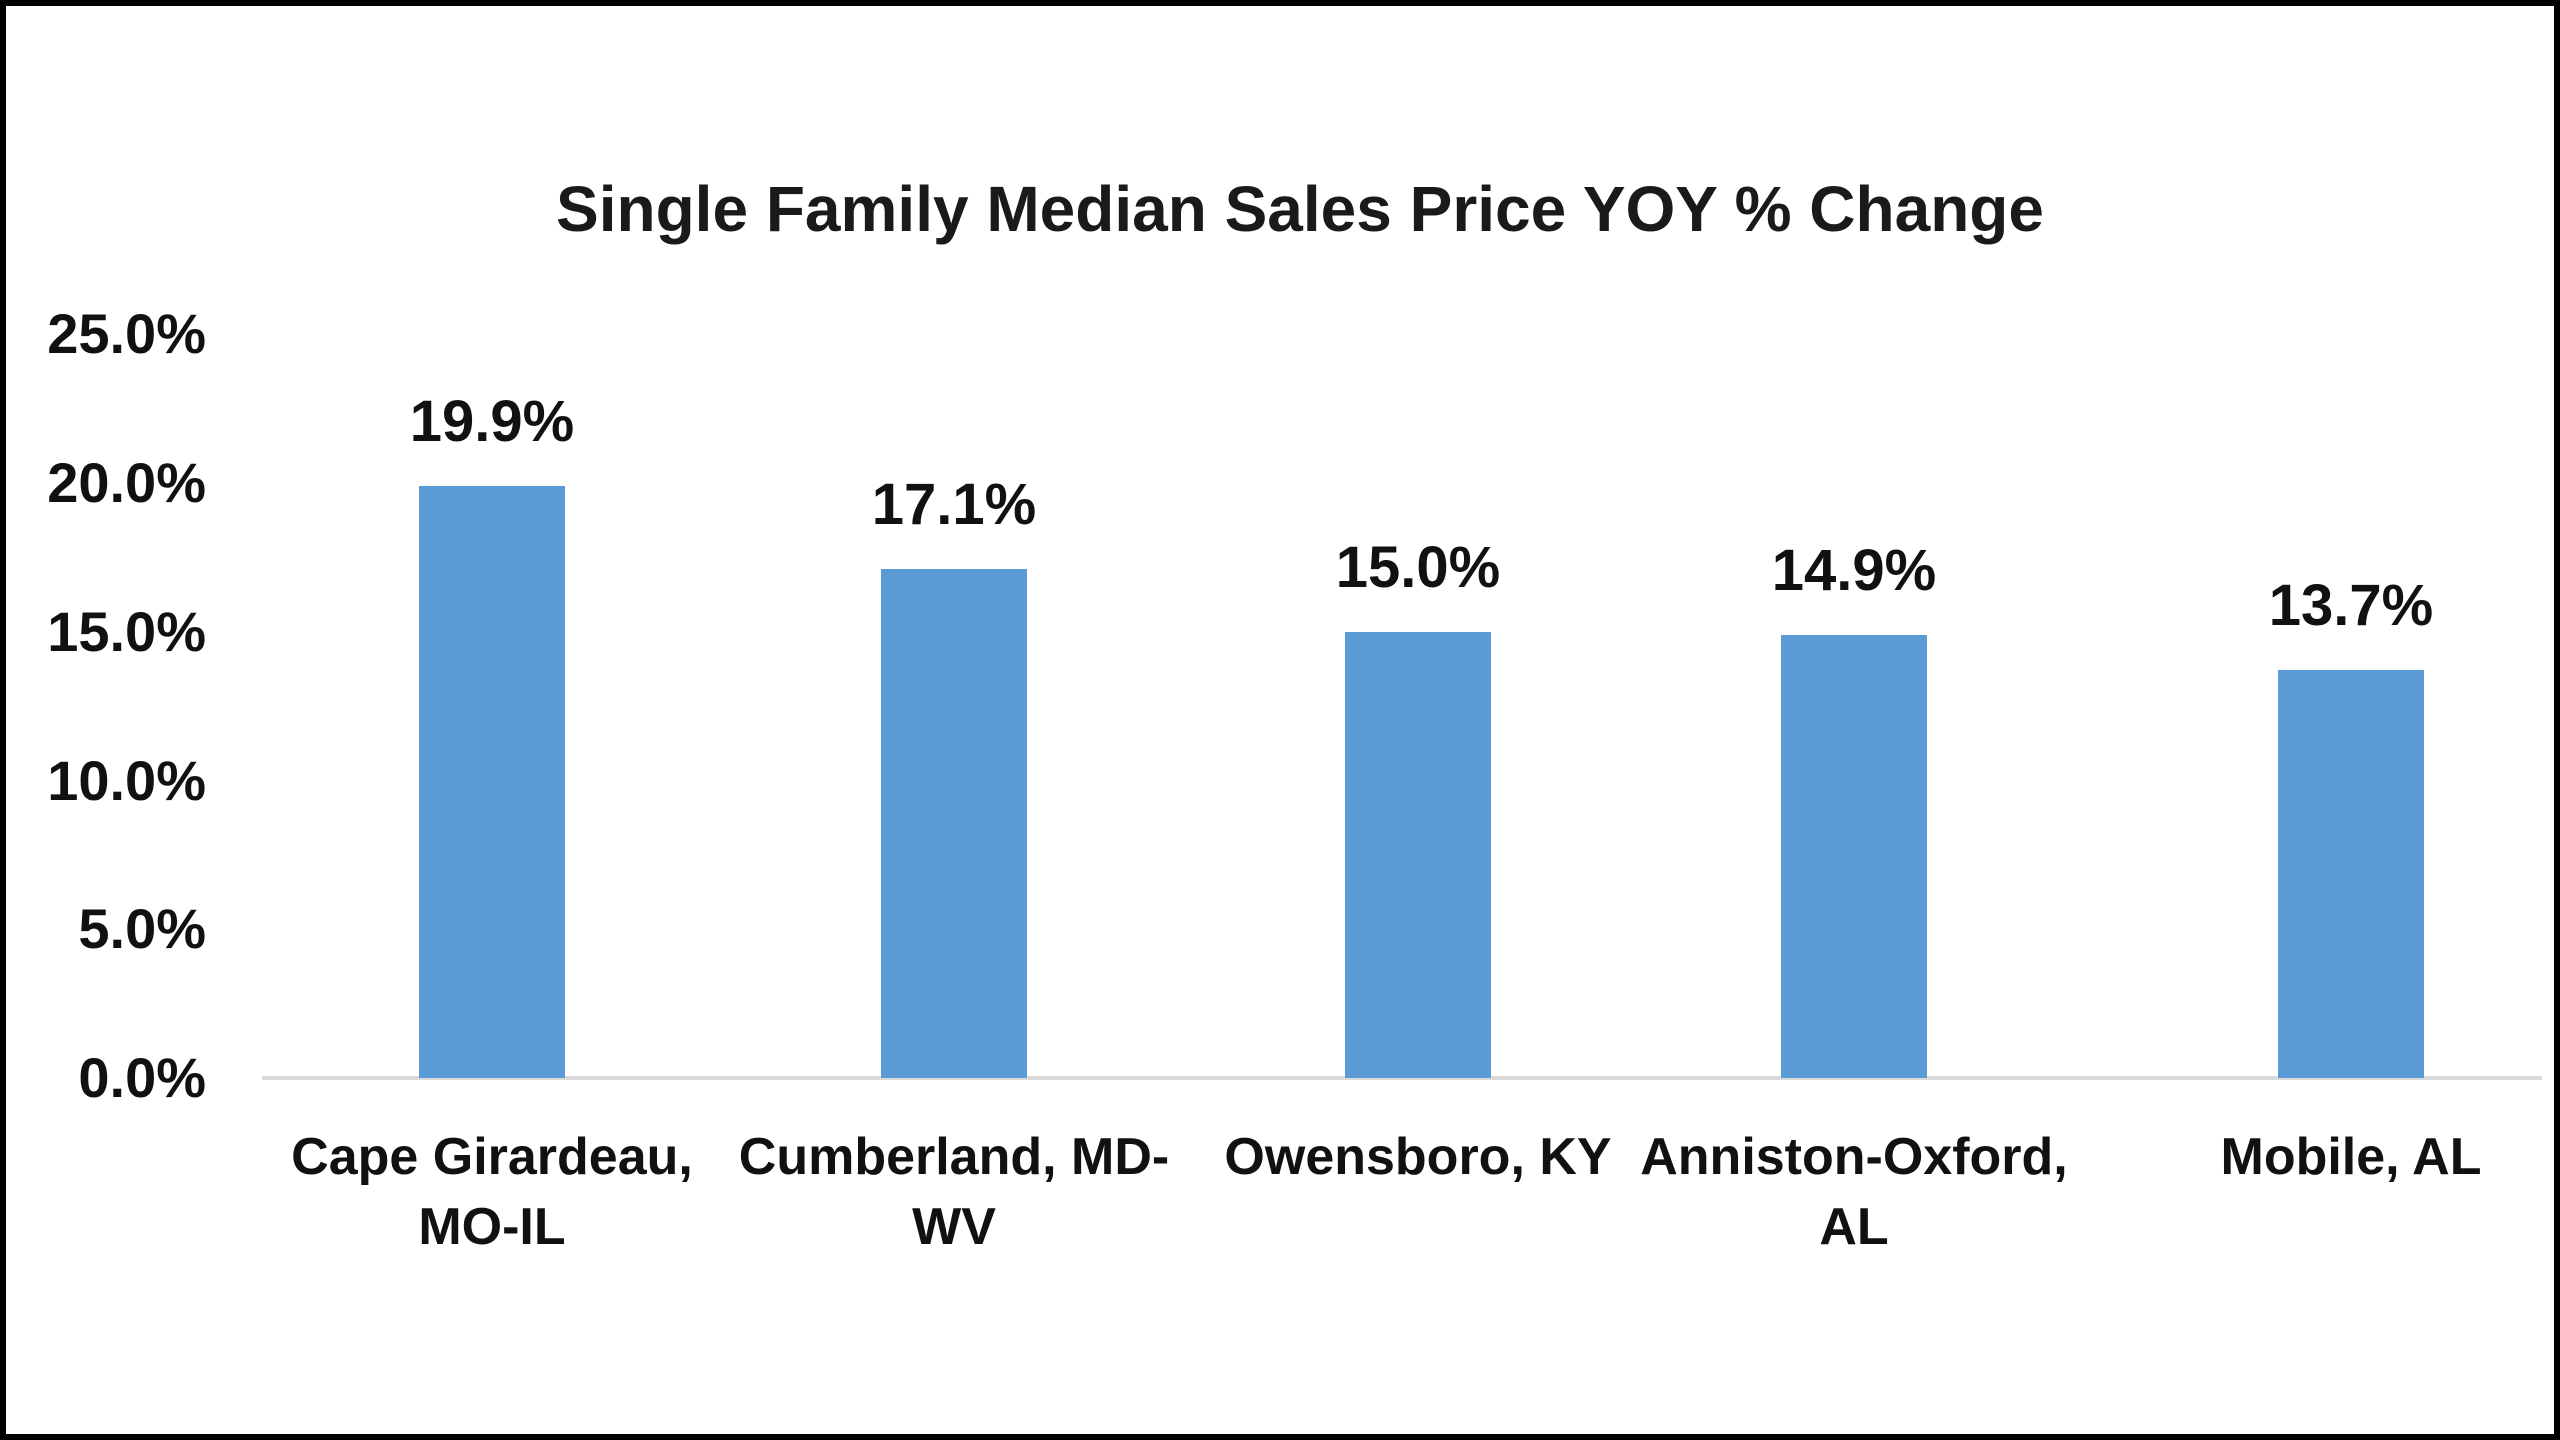 The width and height of the screenshot is (2560, 1440). I want to click on x-axis-line, so click(1402, 1078).